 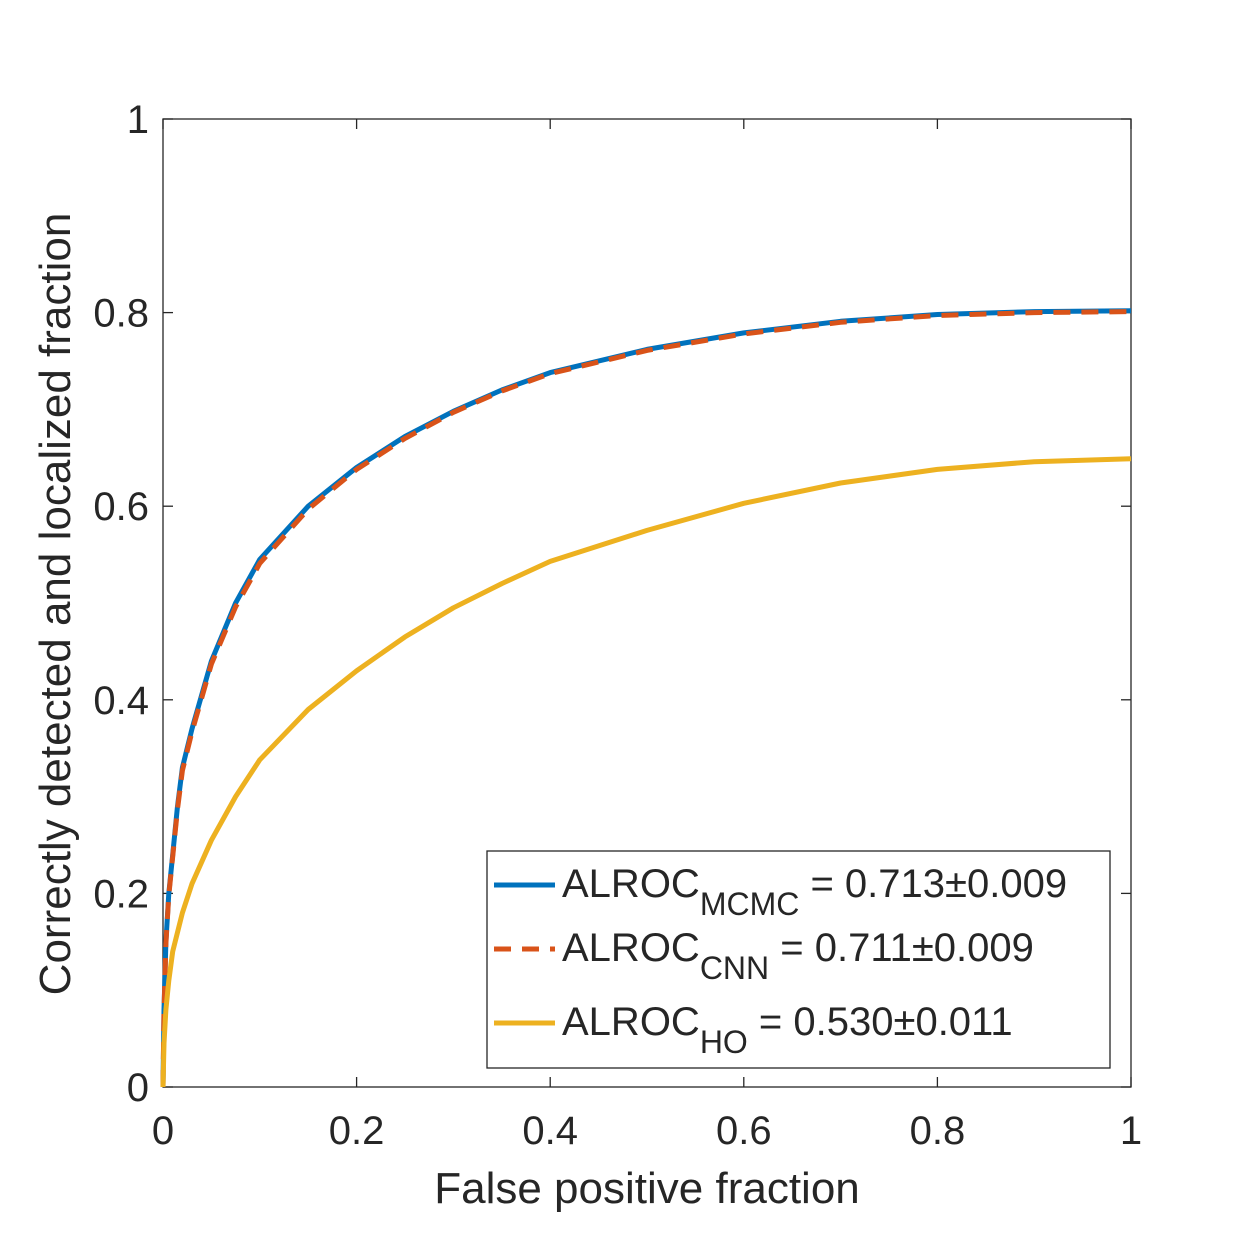 I want to click on y-tick-label: 0.6, so click(x=121, y=507).